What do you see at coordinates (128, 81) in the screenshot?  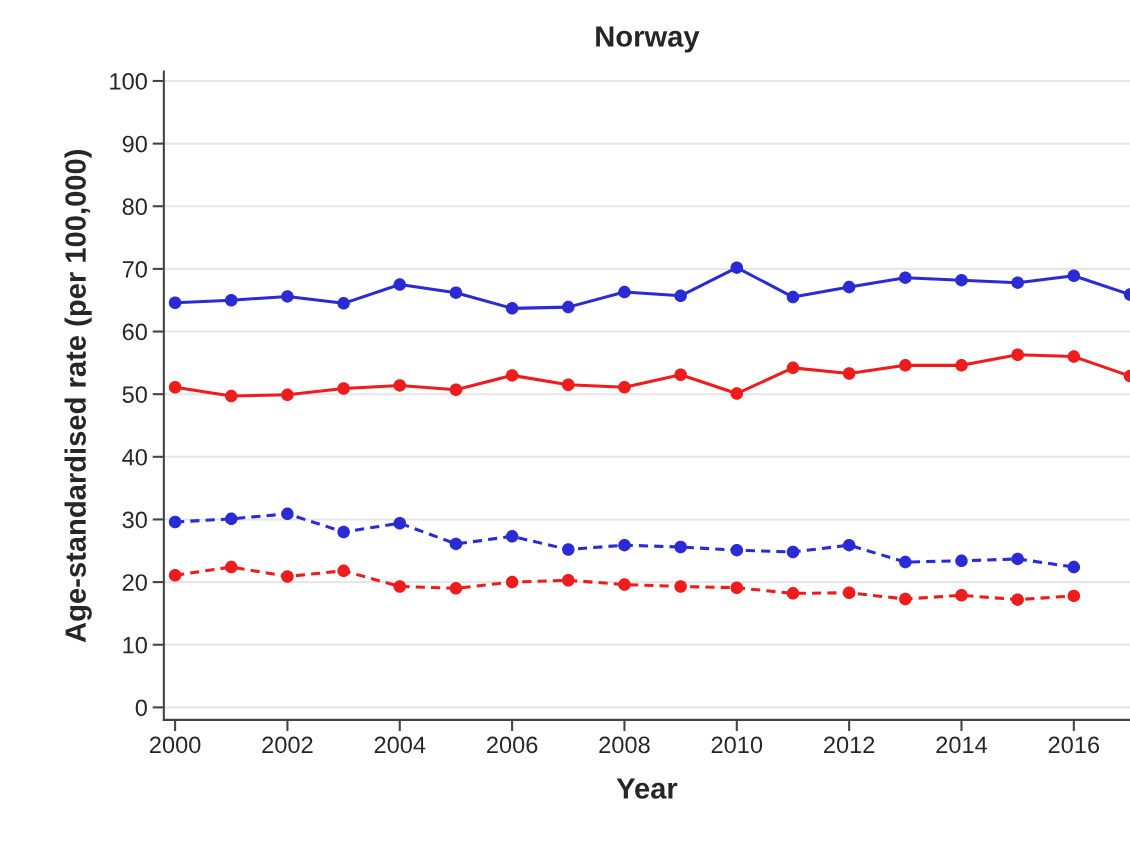 I see `y-tick-label: 100` at bounding box center [128, 81].